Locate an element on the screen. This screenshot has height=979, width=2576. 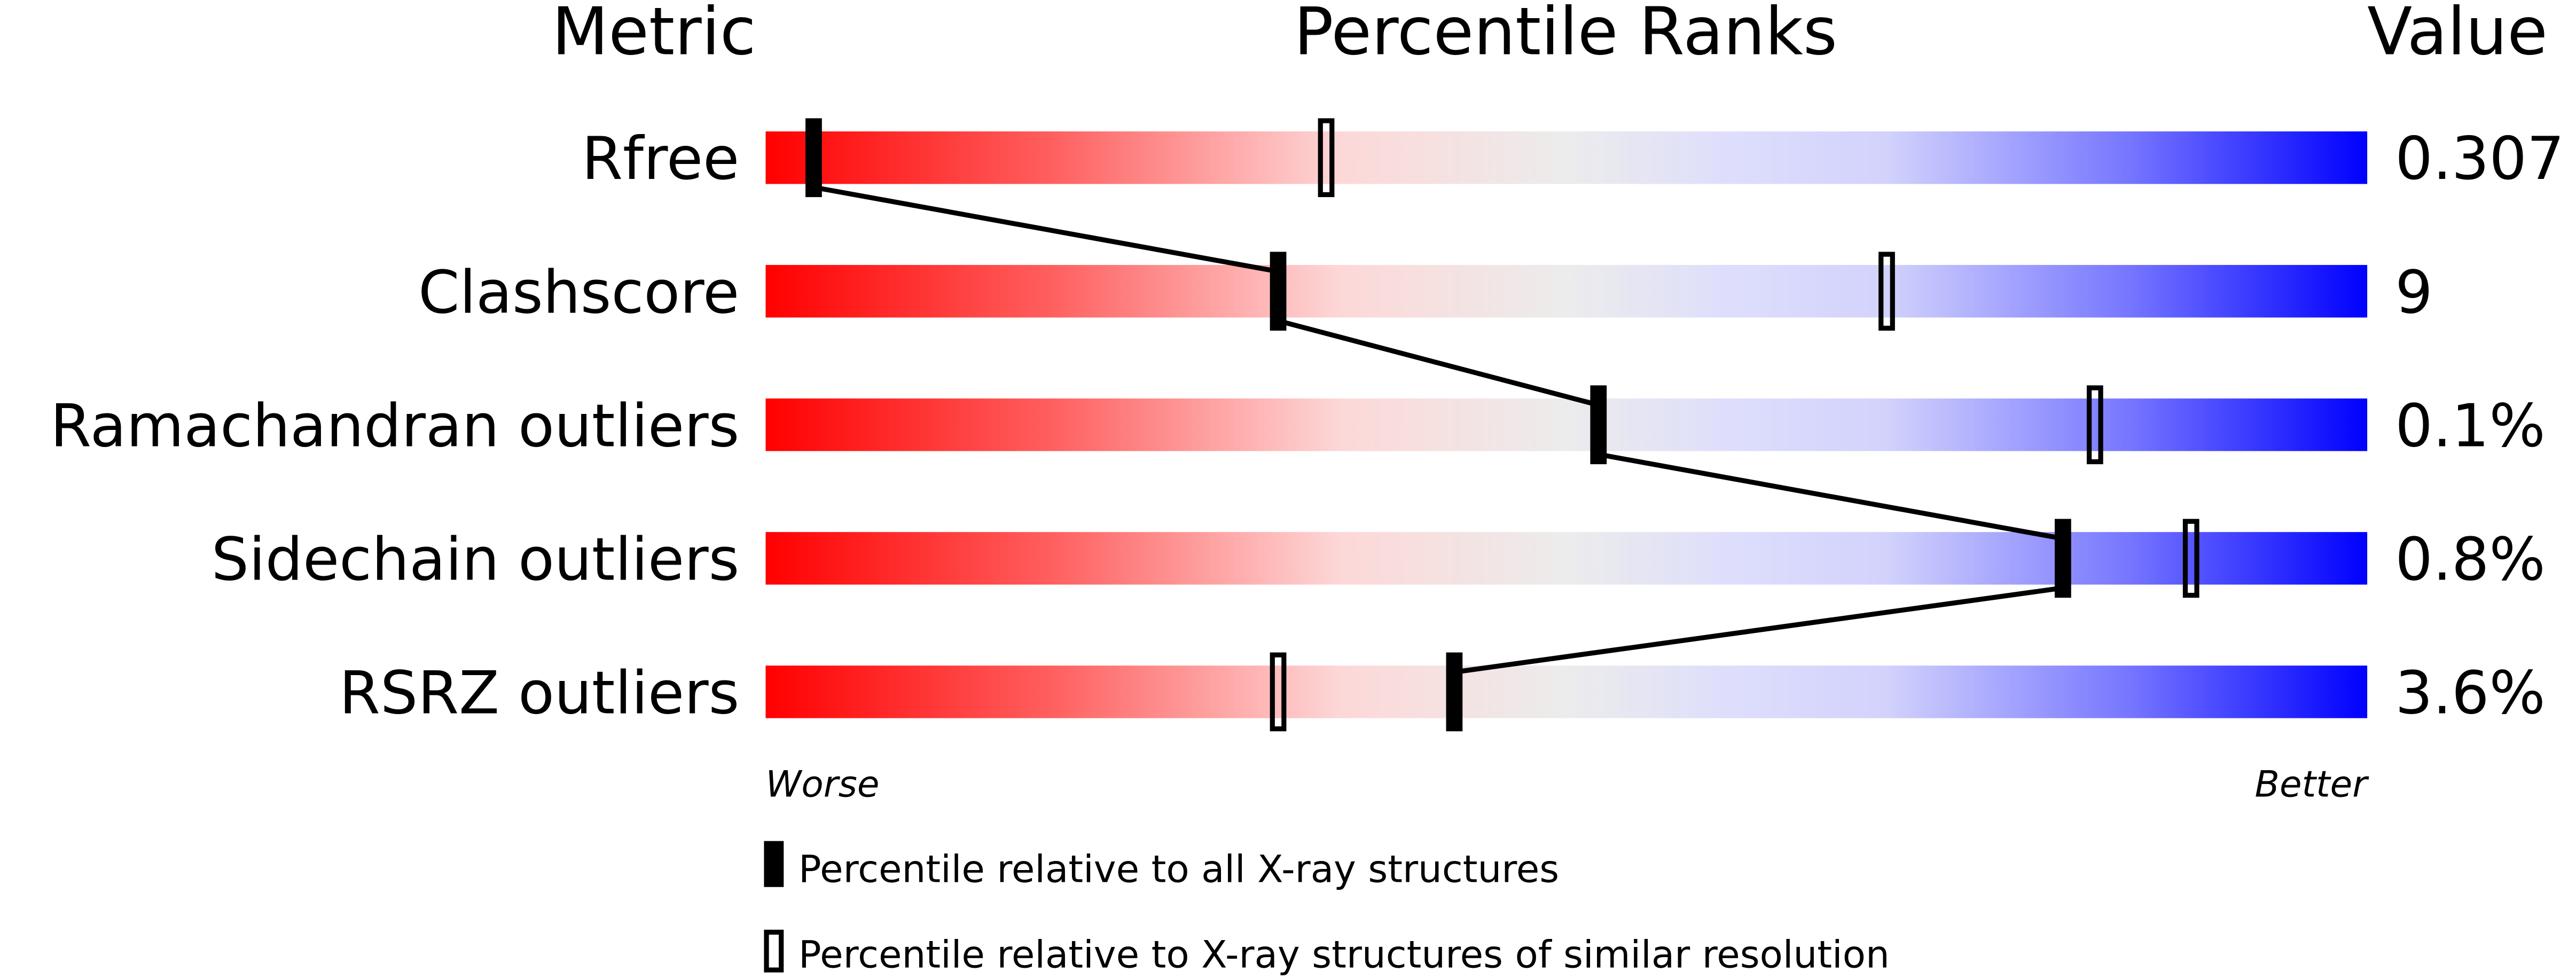
metric-label: Clashscore is located at coordinates (578, 292).